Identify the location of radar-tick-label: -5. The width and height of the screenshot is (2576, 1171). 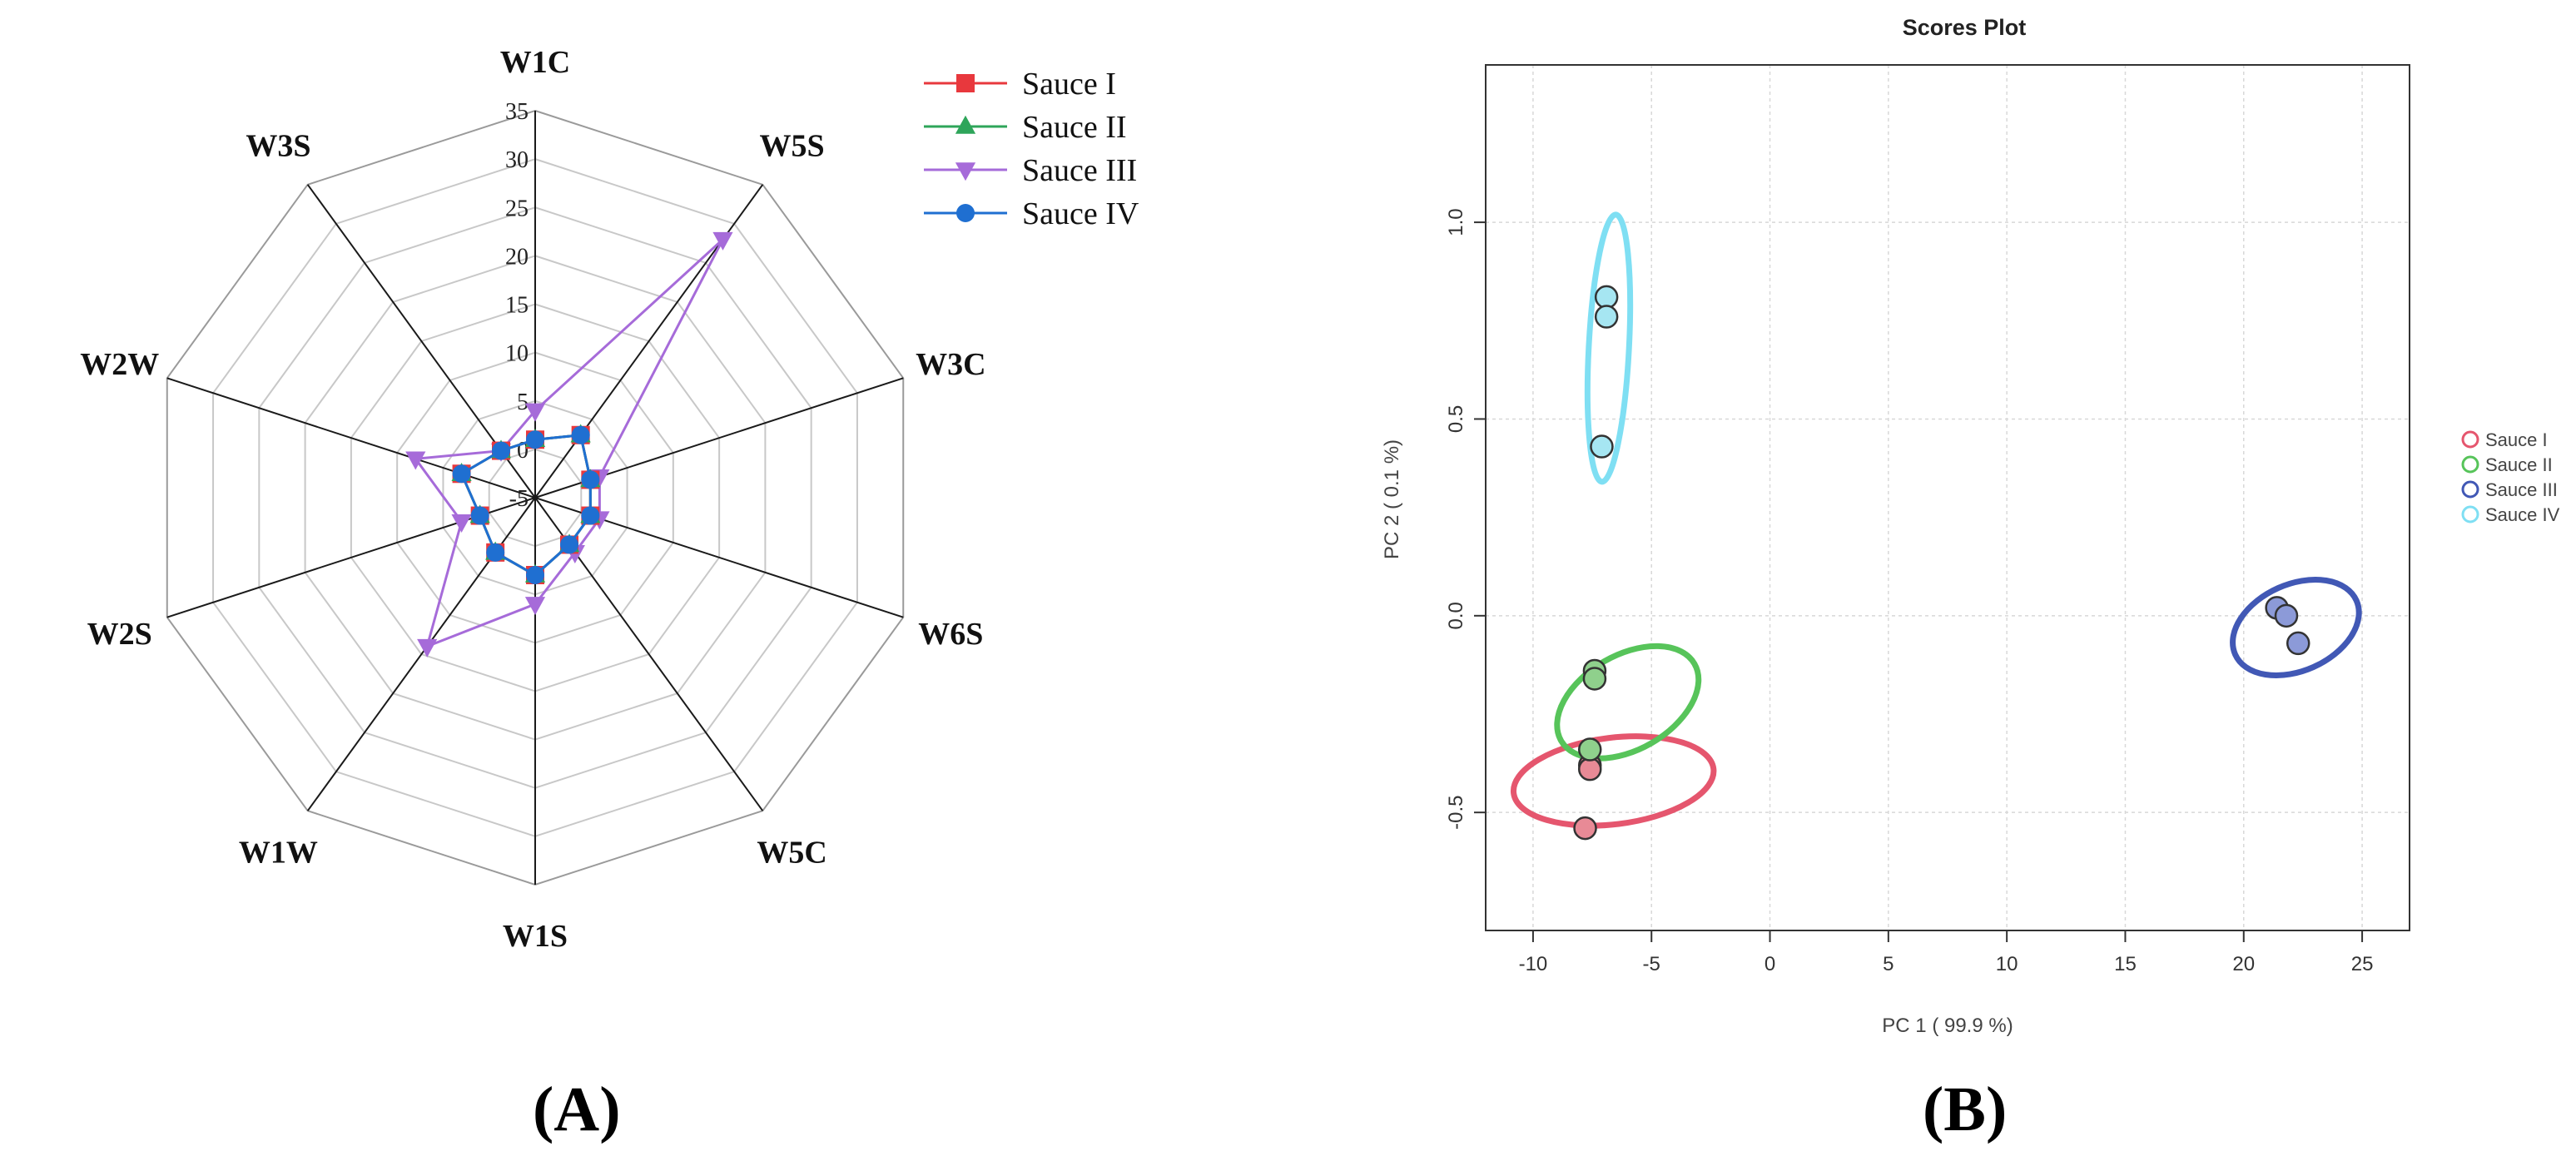
(519, 499).